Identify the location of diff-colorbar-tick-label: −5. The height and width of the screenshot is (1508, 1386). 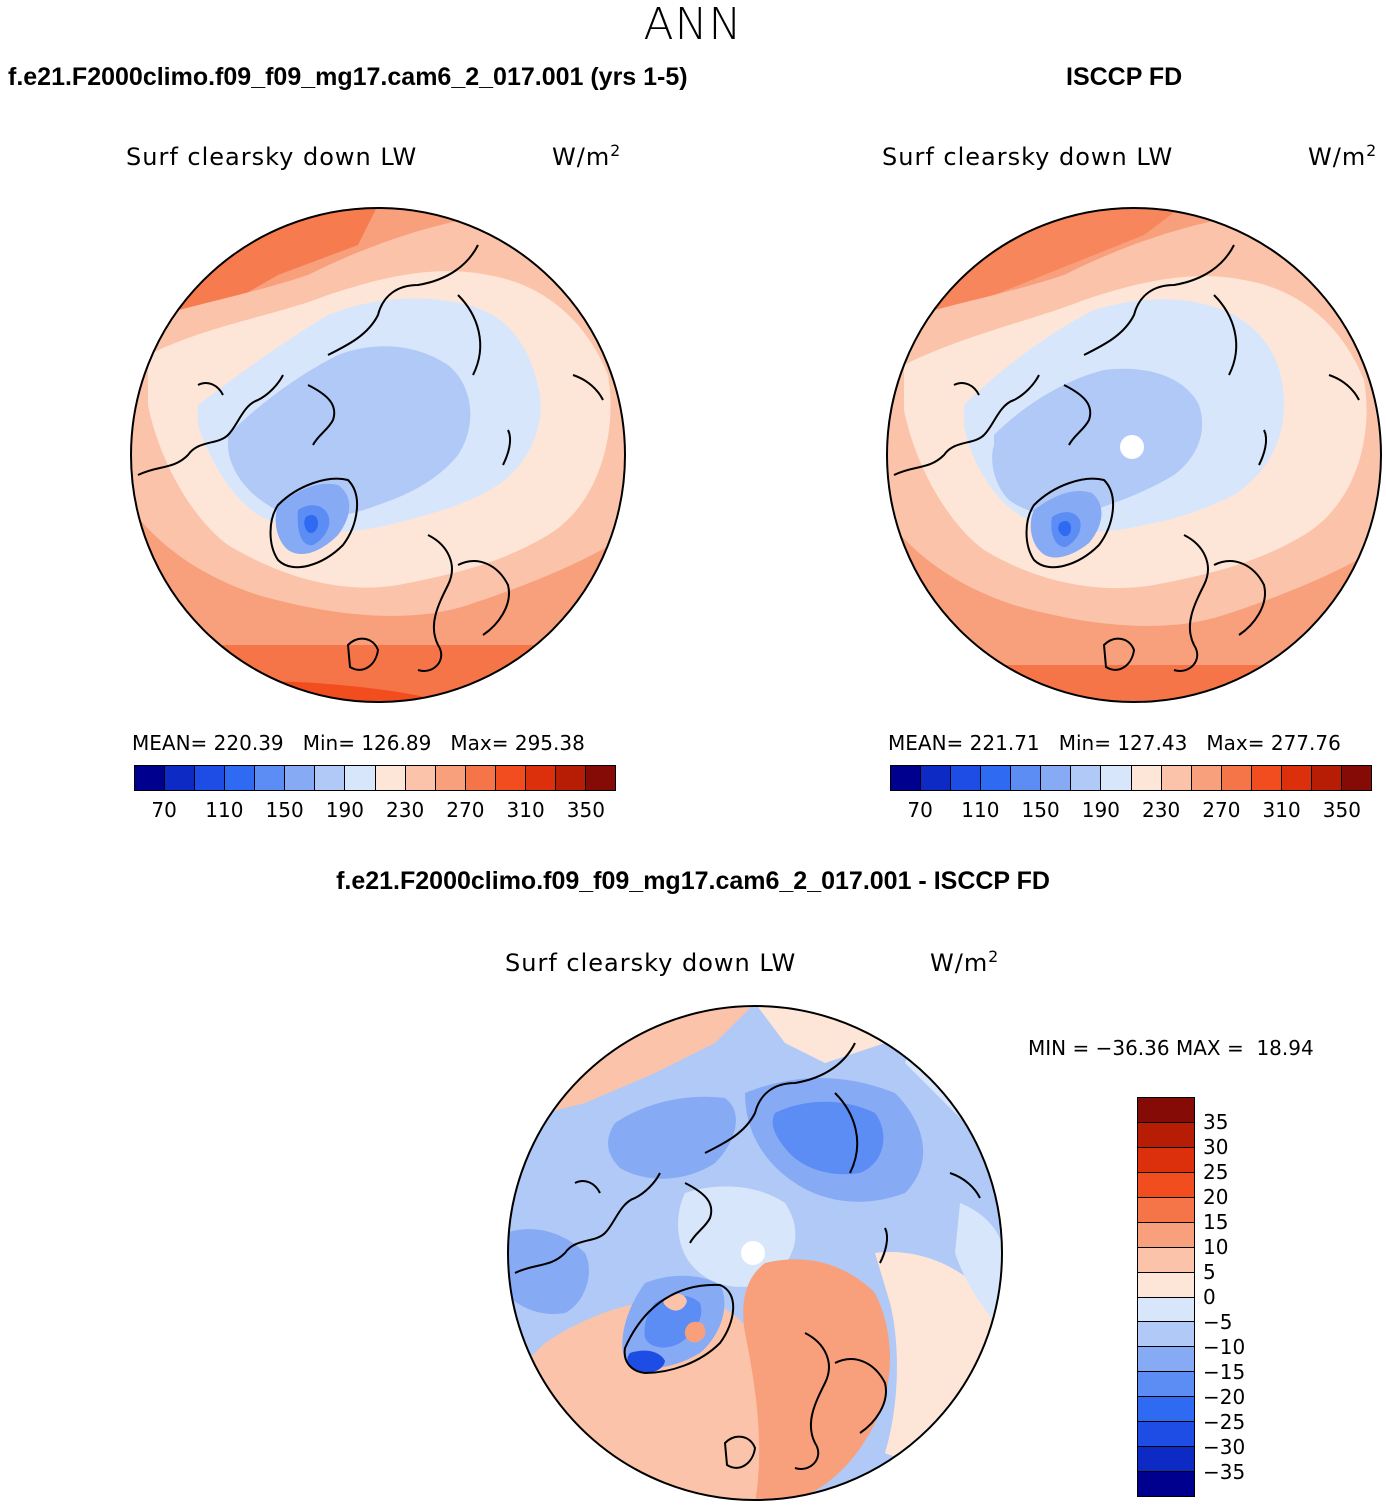
(1218, 1322).